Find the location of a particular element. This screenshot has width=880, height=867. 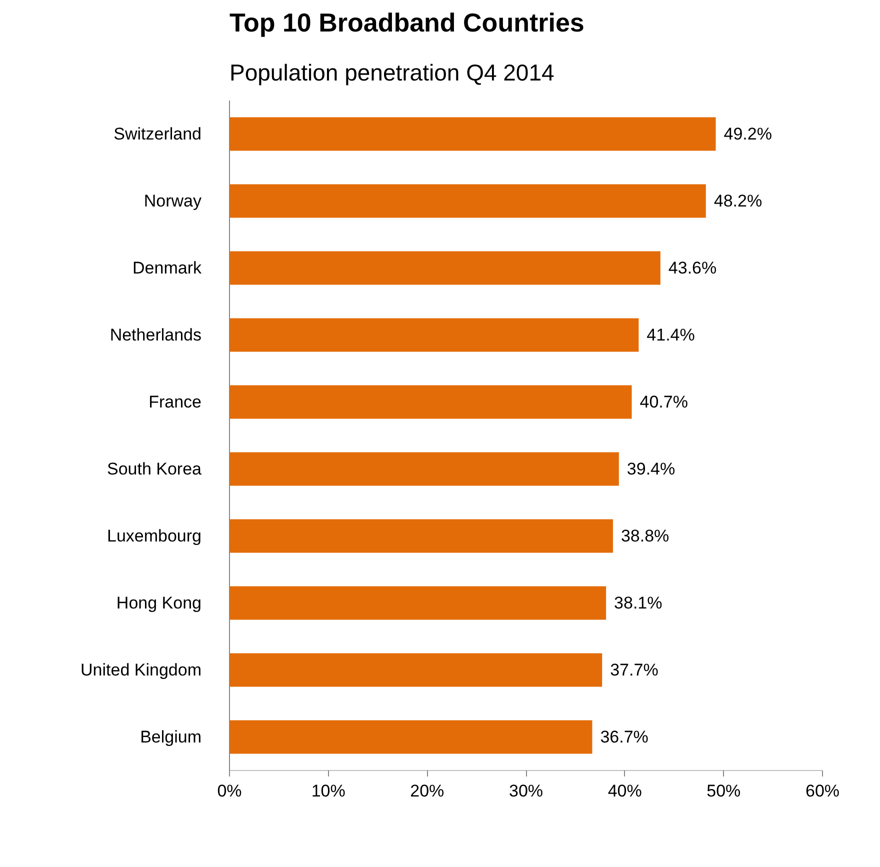

y-tick-label: Luxembourg is located at coordinates (154, 536).